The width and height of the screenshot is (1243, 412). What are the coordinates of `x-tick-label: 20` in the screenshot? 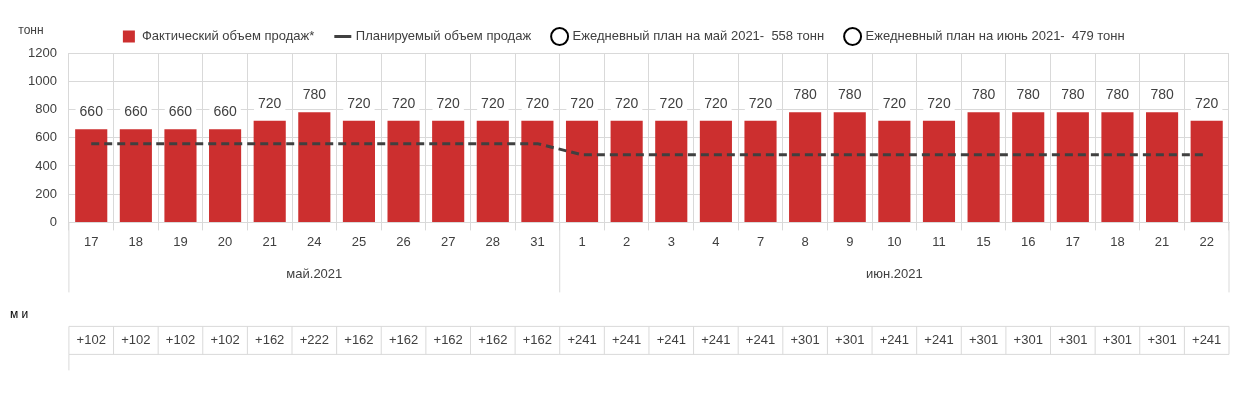 It's located at (225, 241).